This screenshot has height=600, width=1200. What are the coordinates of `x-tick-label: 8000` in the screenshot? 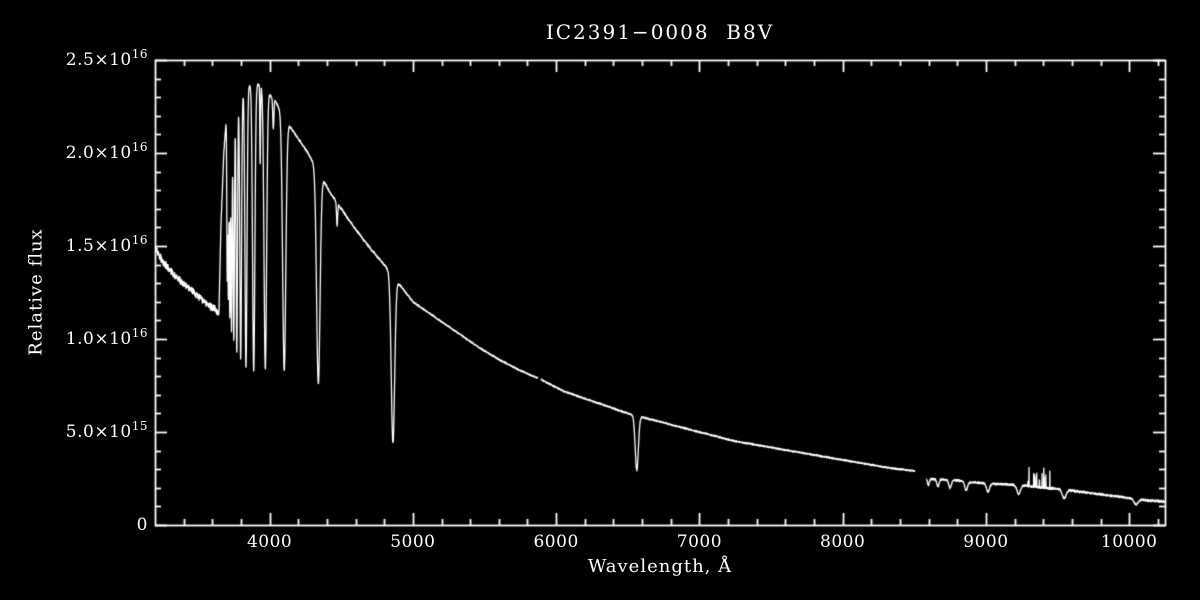 It's located at (843, 542).